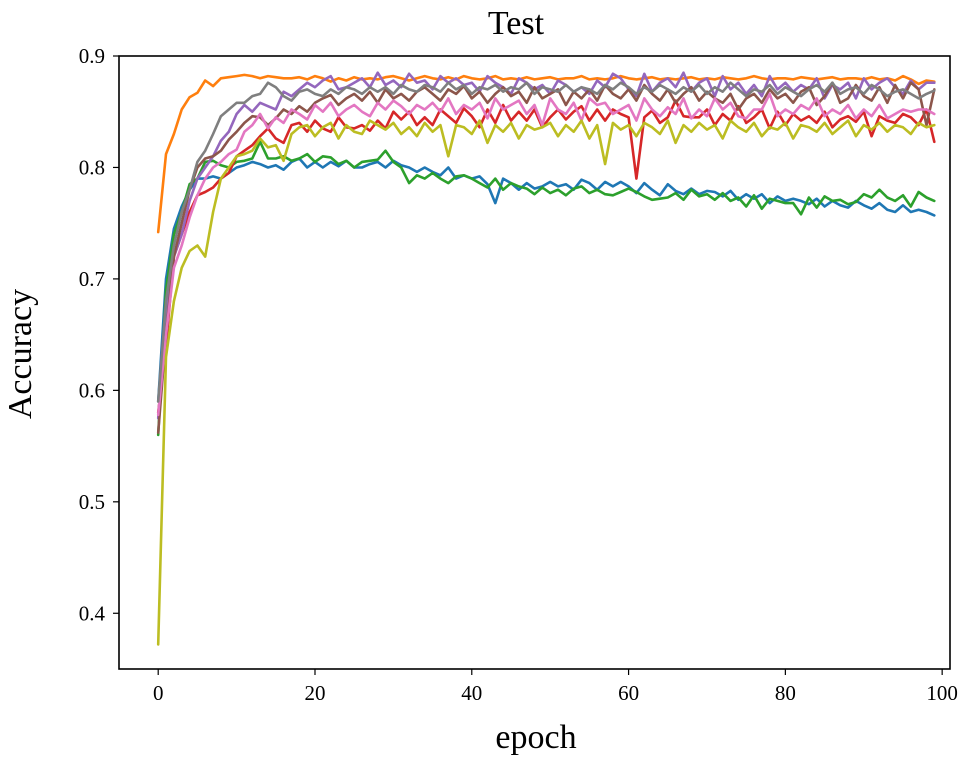 The image size is (961, 759). What do you see at coordinates (92, 613) in the screenshot?
I see `y-tick-label: 0.4` at bounding box center [92, 613].